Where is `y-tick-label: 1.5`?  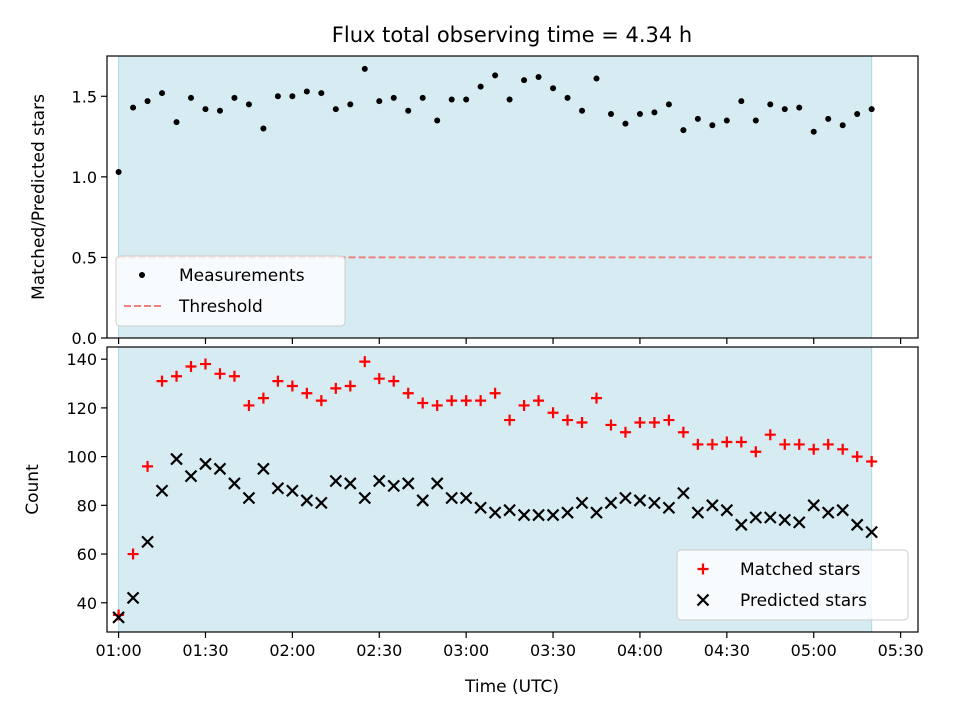 y-tick-label: 1.5 is located at coordinates (84, 96).